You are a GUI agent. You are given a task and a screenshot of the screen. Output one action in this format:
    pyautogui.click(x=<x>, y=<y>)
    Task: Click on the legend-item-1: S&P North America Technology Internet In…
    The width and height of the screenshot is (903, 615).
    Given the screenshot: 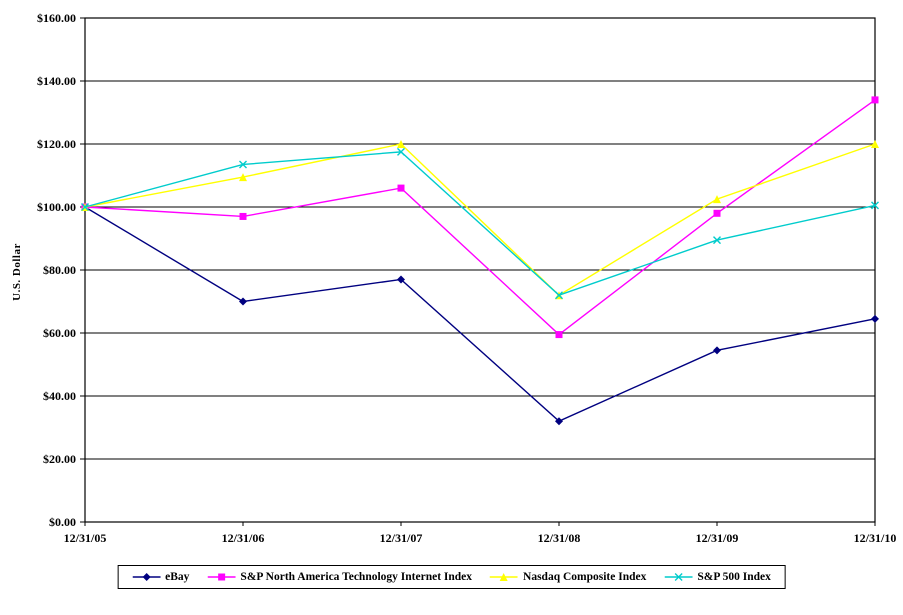 What is the action you would take?
    pyautogui.click(x=339, y=577)
    